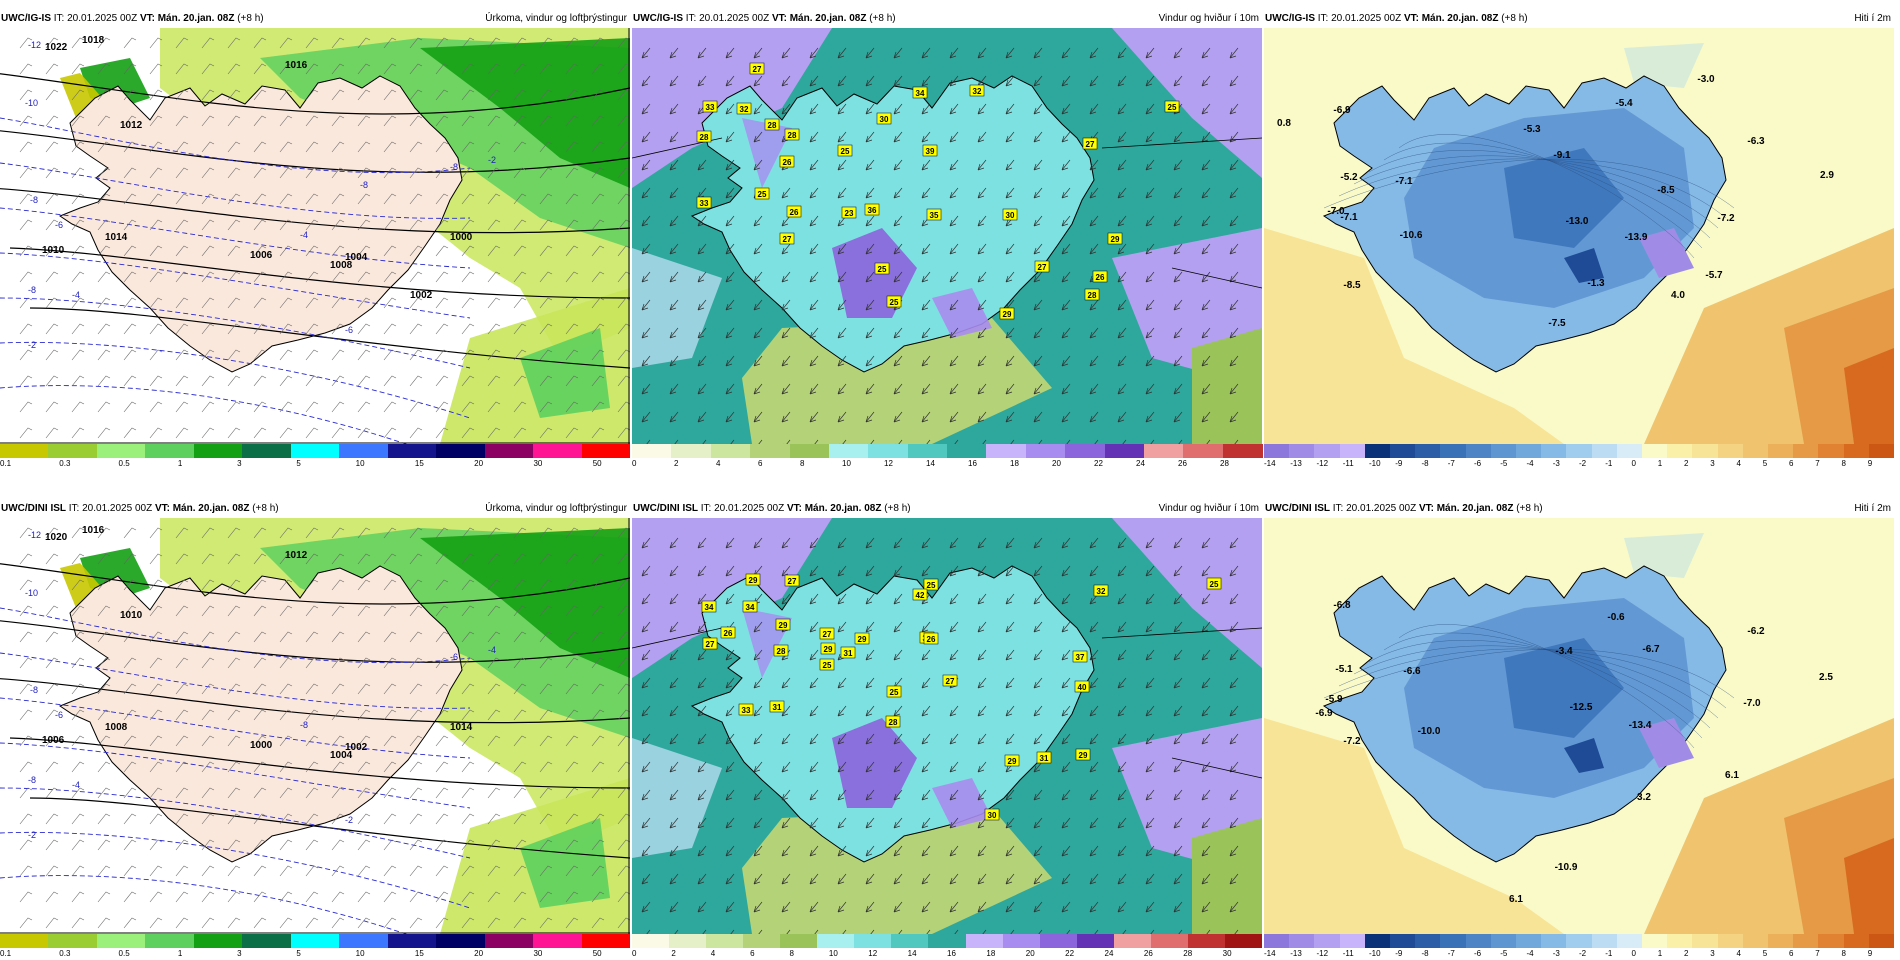  What do you see at coordinates (479, 953) in the screenshot?
I see `colorbar-tick-label: 20` at bounding box center [479, 953].